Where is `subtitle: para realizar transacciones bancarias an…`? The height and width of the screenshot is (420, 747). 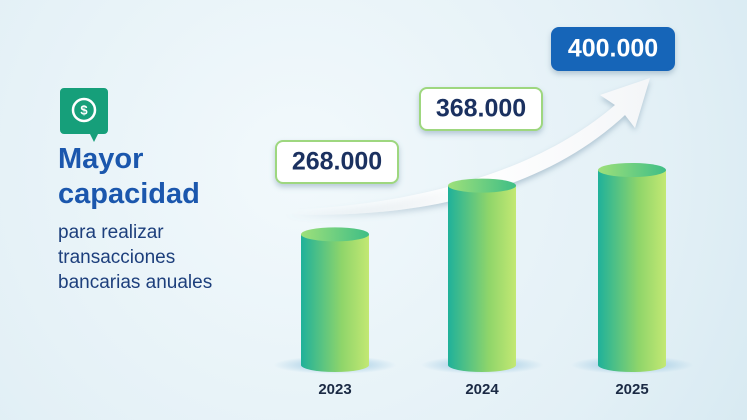 subtitle: para realizar transacciones bancarias an… is located at coordinates (135, 257).